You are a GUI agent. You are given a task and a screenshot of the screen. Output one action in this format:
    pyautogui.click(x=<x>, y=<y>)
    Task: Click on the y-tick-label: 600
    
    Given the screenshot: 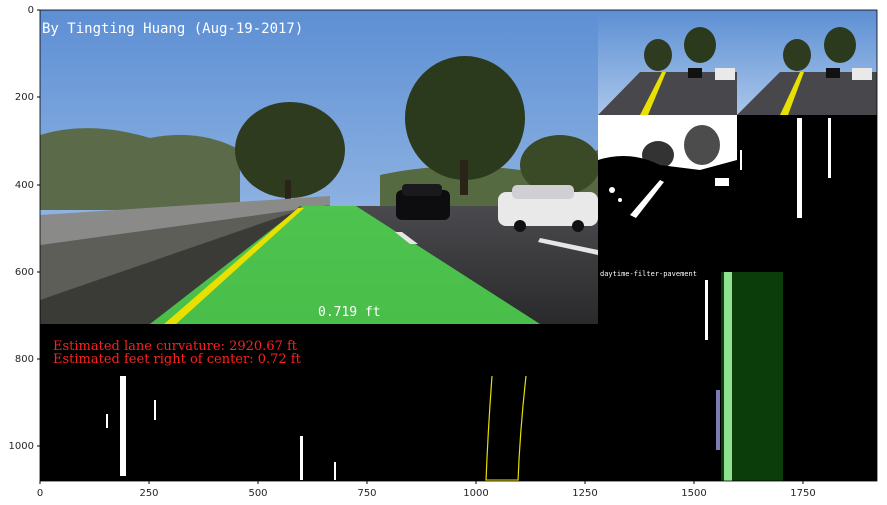 What is the action you would take?
    pyautogui.click(x=24, y=272)
    